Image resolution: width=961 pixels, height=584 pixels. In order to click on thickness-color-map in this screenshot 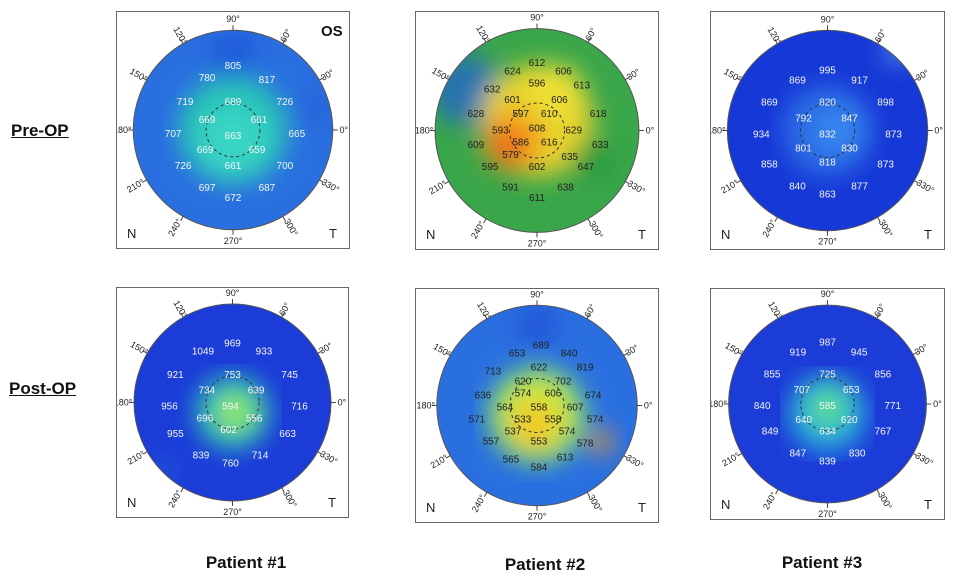, I will do `click(537, 130)`.